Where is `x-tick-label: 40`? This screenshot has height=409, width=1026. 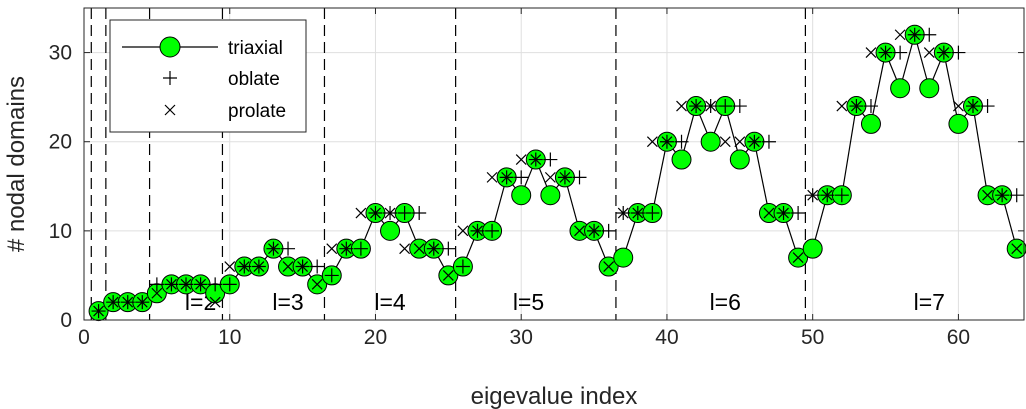
x-tick-label: 40 is located at coordinates (666, 337).